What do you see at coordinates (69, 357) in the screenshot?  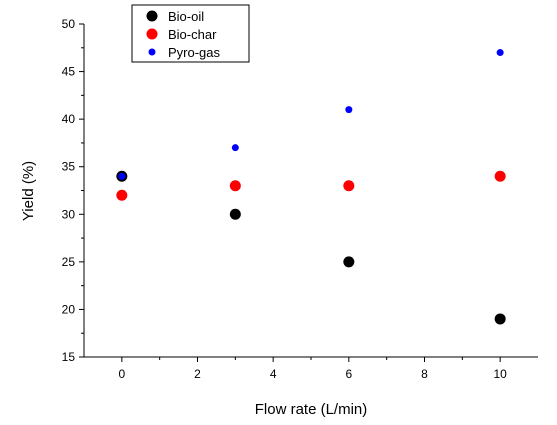 I see `y-tick-label: 15` at bounding box center [69, 357].